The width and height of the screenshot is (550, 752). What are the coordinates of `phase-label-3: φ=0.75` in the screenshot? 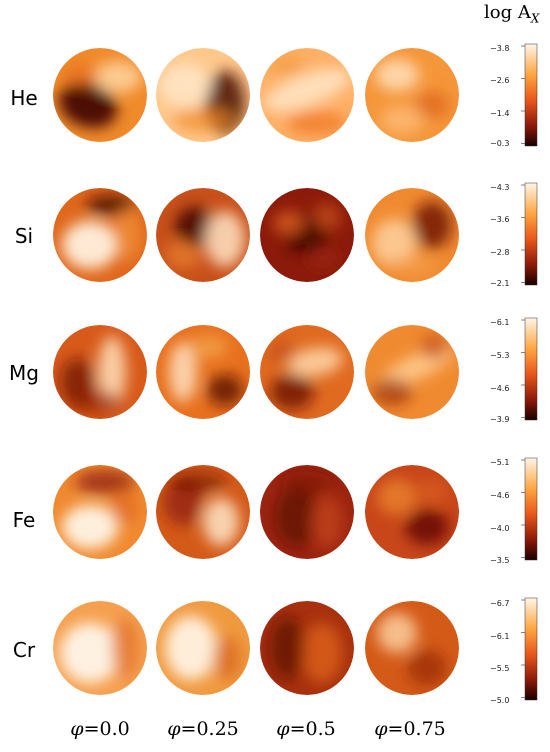 It's located at (410, 729).